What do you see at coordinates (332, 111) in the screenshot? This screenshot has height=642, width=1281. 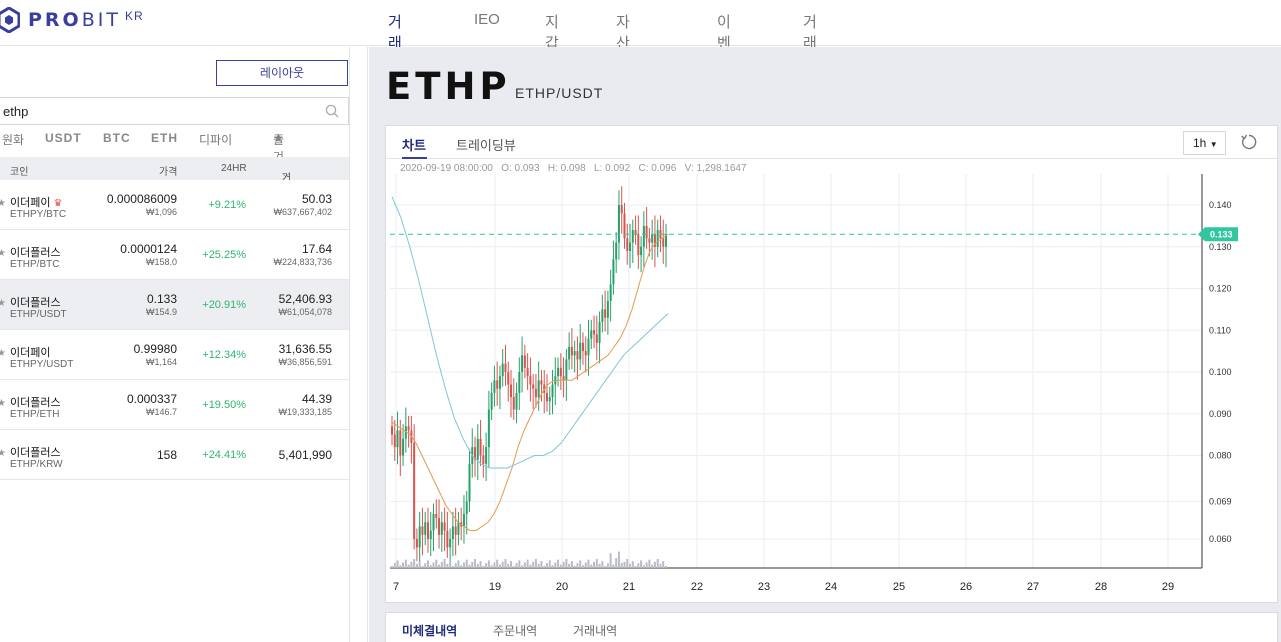 I see `search-icon` at bounding box center [332, 111].